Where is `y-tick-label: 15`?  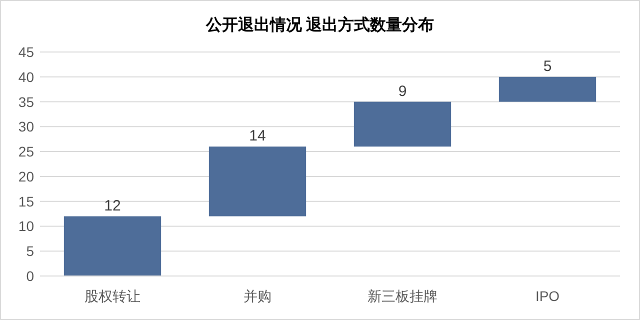
y-tick-label: 15 is located at coordinates (26, 201).